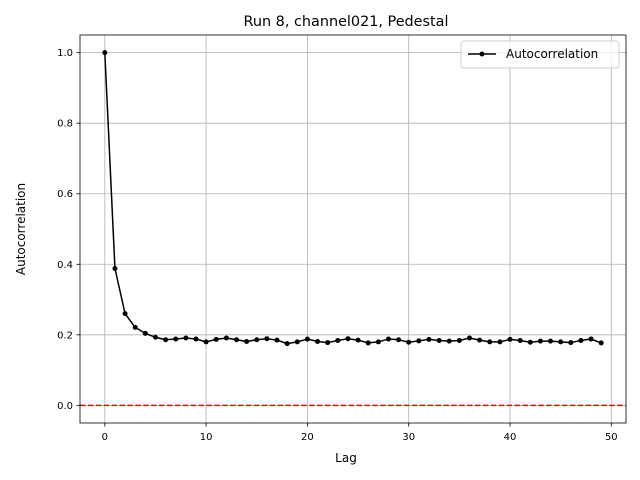  I want to click on legend: Autocorrelation, so click(540, 54).